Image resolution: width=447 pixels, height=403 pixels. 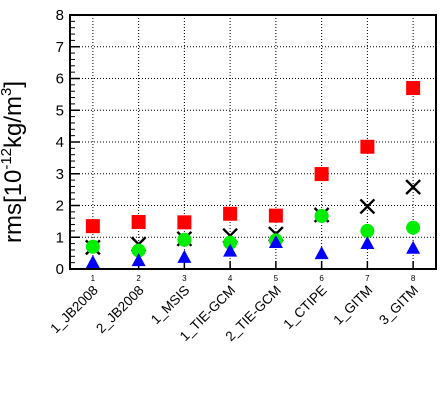 What do you see at coordinates (352, 305) in the screenshot?
I see `x-category-label: 1_GITM` at bounding box center [352, 305].